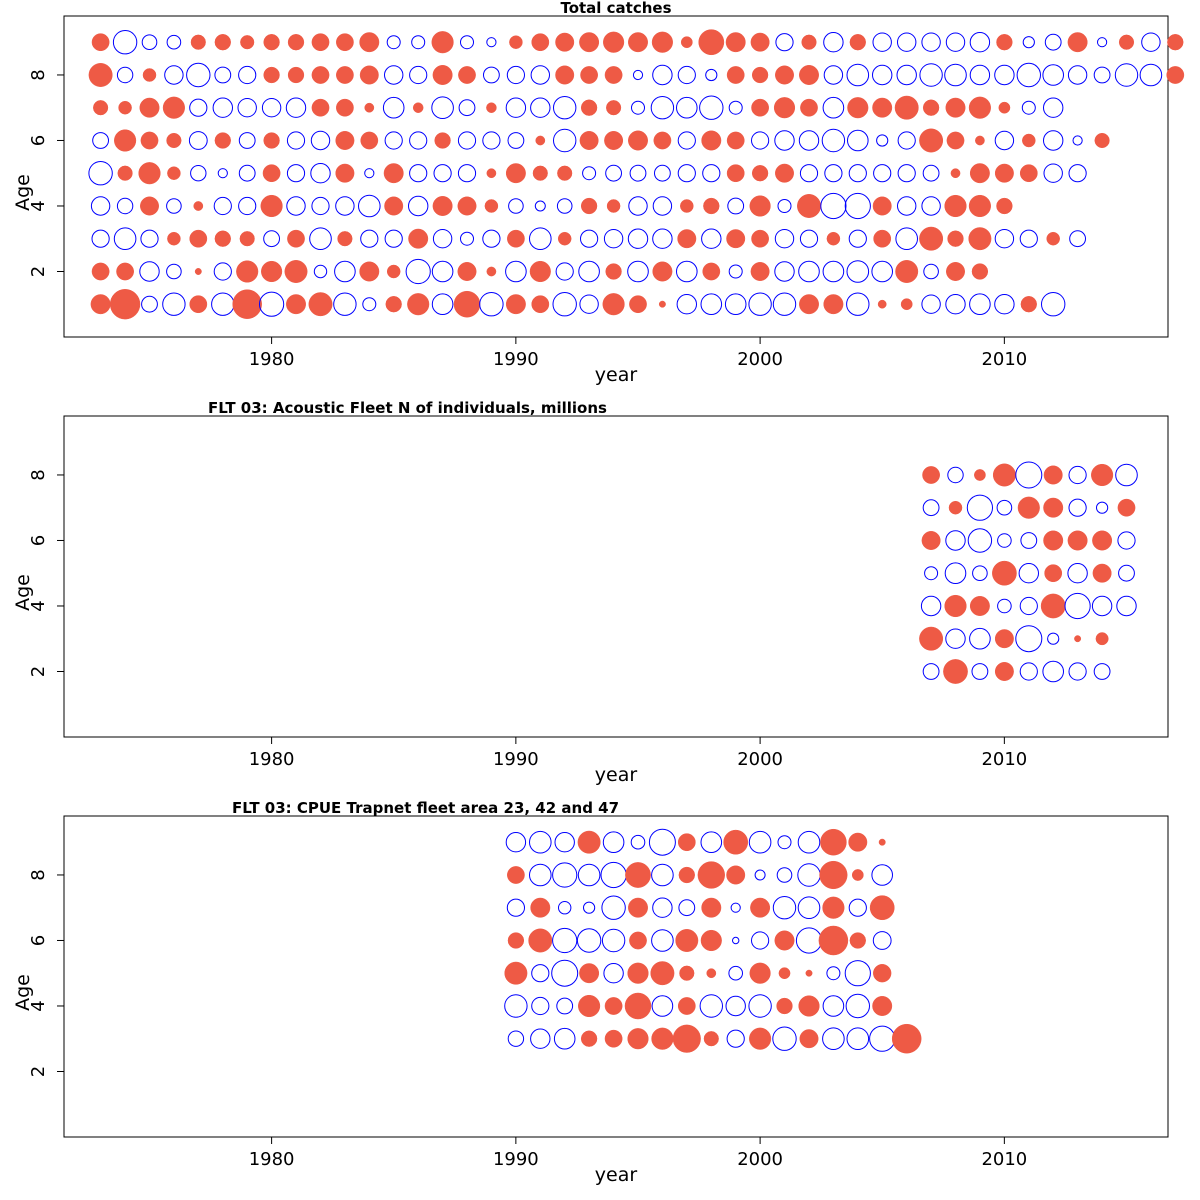 This screenshot has width=1200, height=1200. Describe the element at coordinates (1004, 1159) in the screenshot. I see `x-tick-label: 2010` at that location.